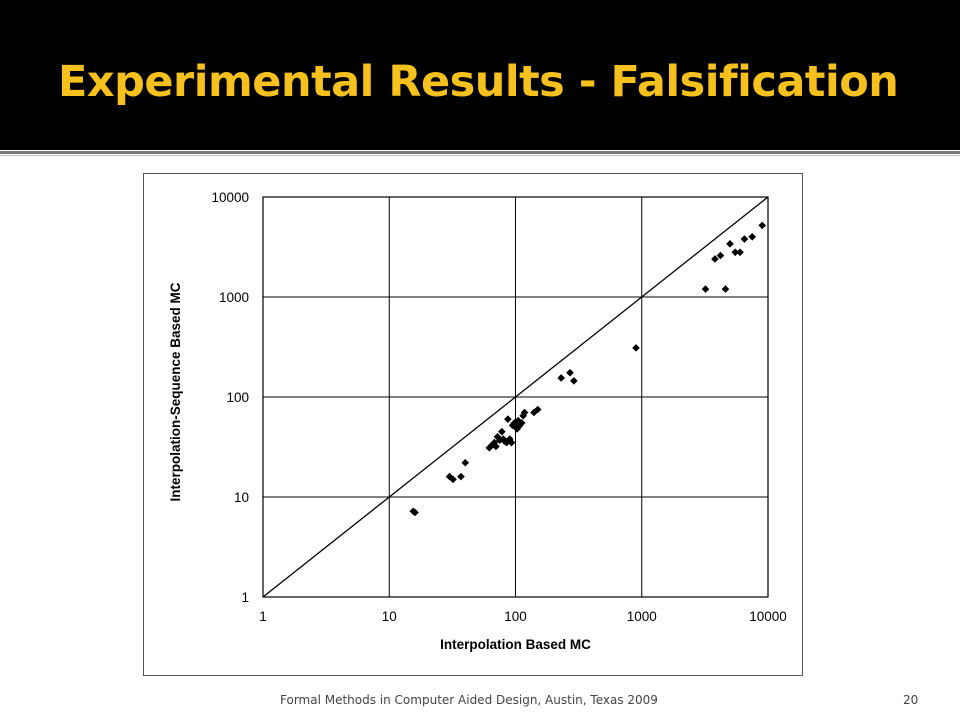 Image resolution: width=960 pixels, height=720 pixels. Describe the element at coordinates (245, 597) in the screenshot. I see `y-tick-label: 1` at that location.